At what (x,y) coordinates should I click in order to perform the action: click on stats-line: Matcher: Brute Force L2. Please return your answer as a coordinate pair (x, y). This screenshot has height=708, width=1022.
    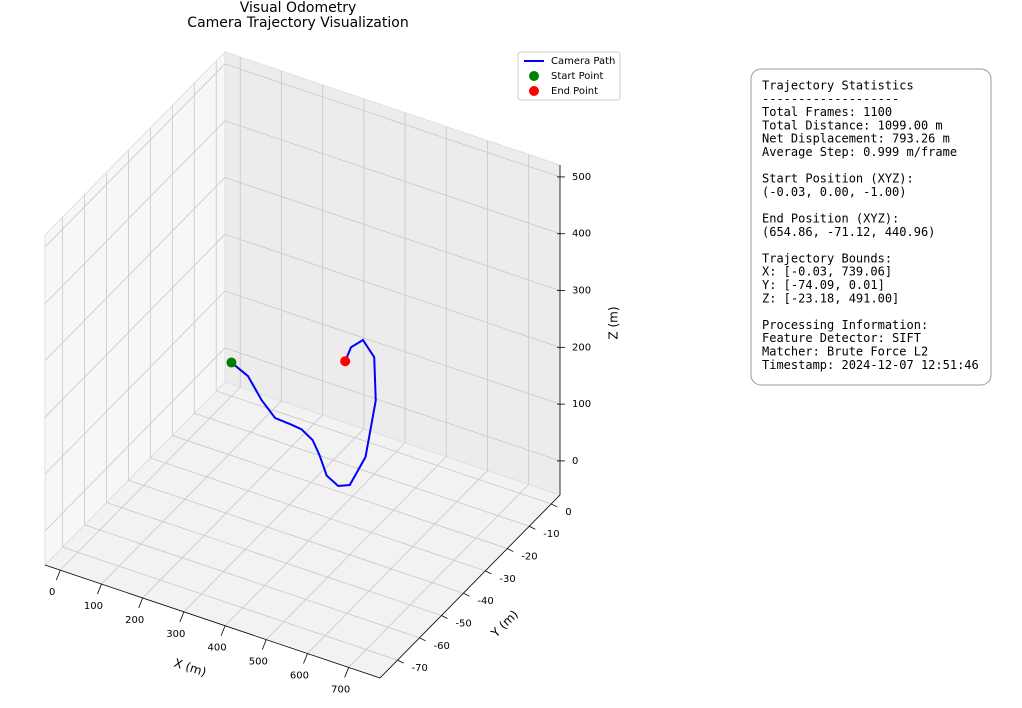
    Looking at the image, I should click on (845, 352).